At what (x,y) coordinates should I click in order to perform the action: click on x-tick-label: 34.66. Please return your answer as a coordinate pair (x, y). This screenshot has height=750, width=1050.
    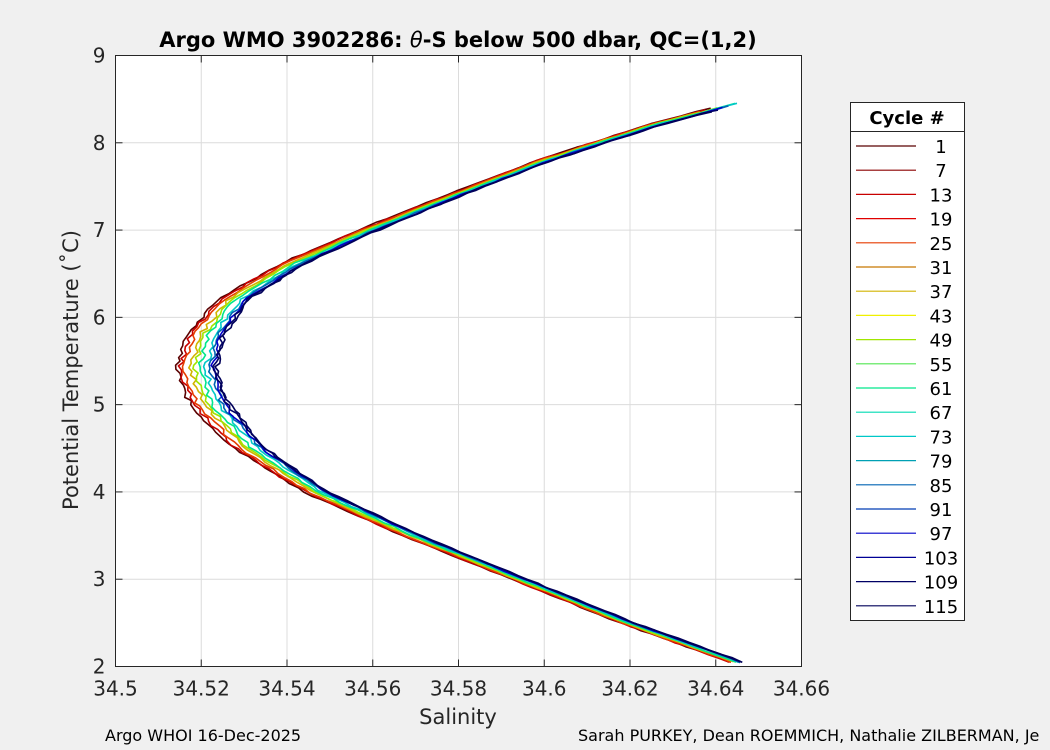
    Looking at the image, I should click on (801, 689).